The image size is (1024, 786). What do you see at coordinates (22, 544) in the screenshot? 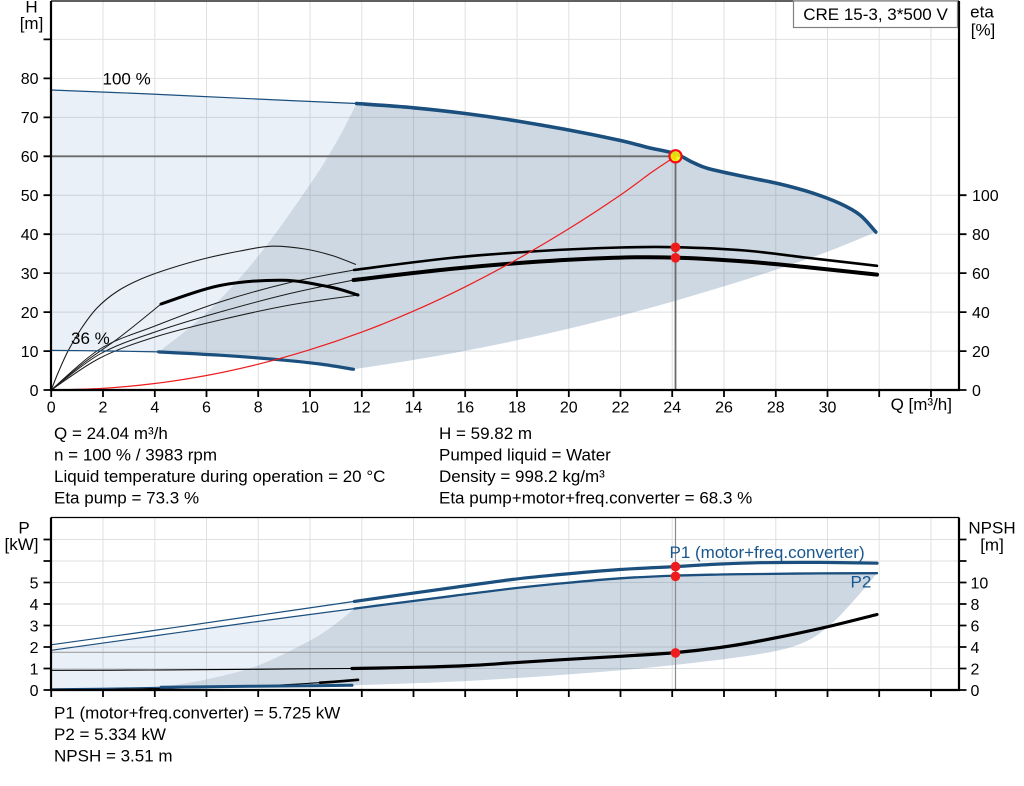
I see `svg-text: [kW]` at bounding box center [22, 544].